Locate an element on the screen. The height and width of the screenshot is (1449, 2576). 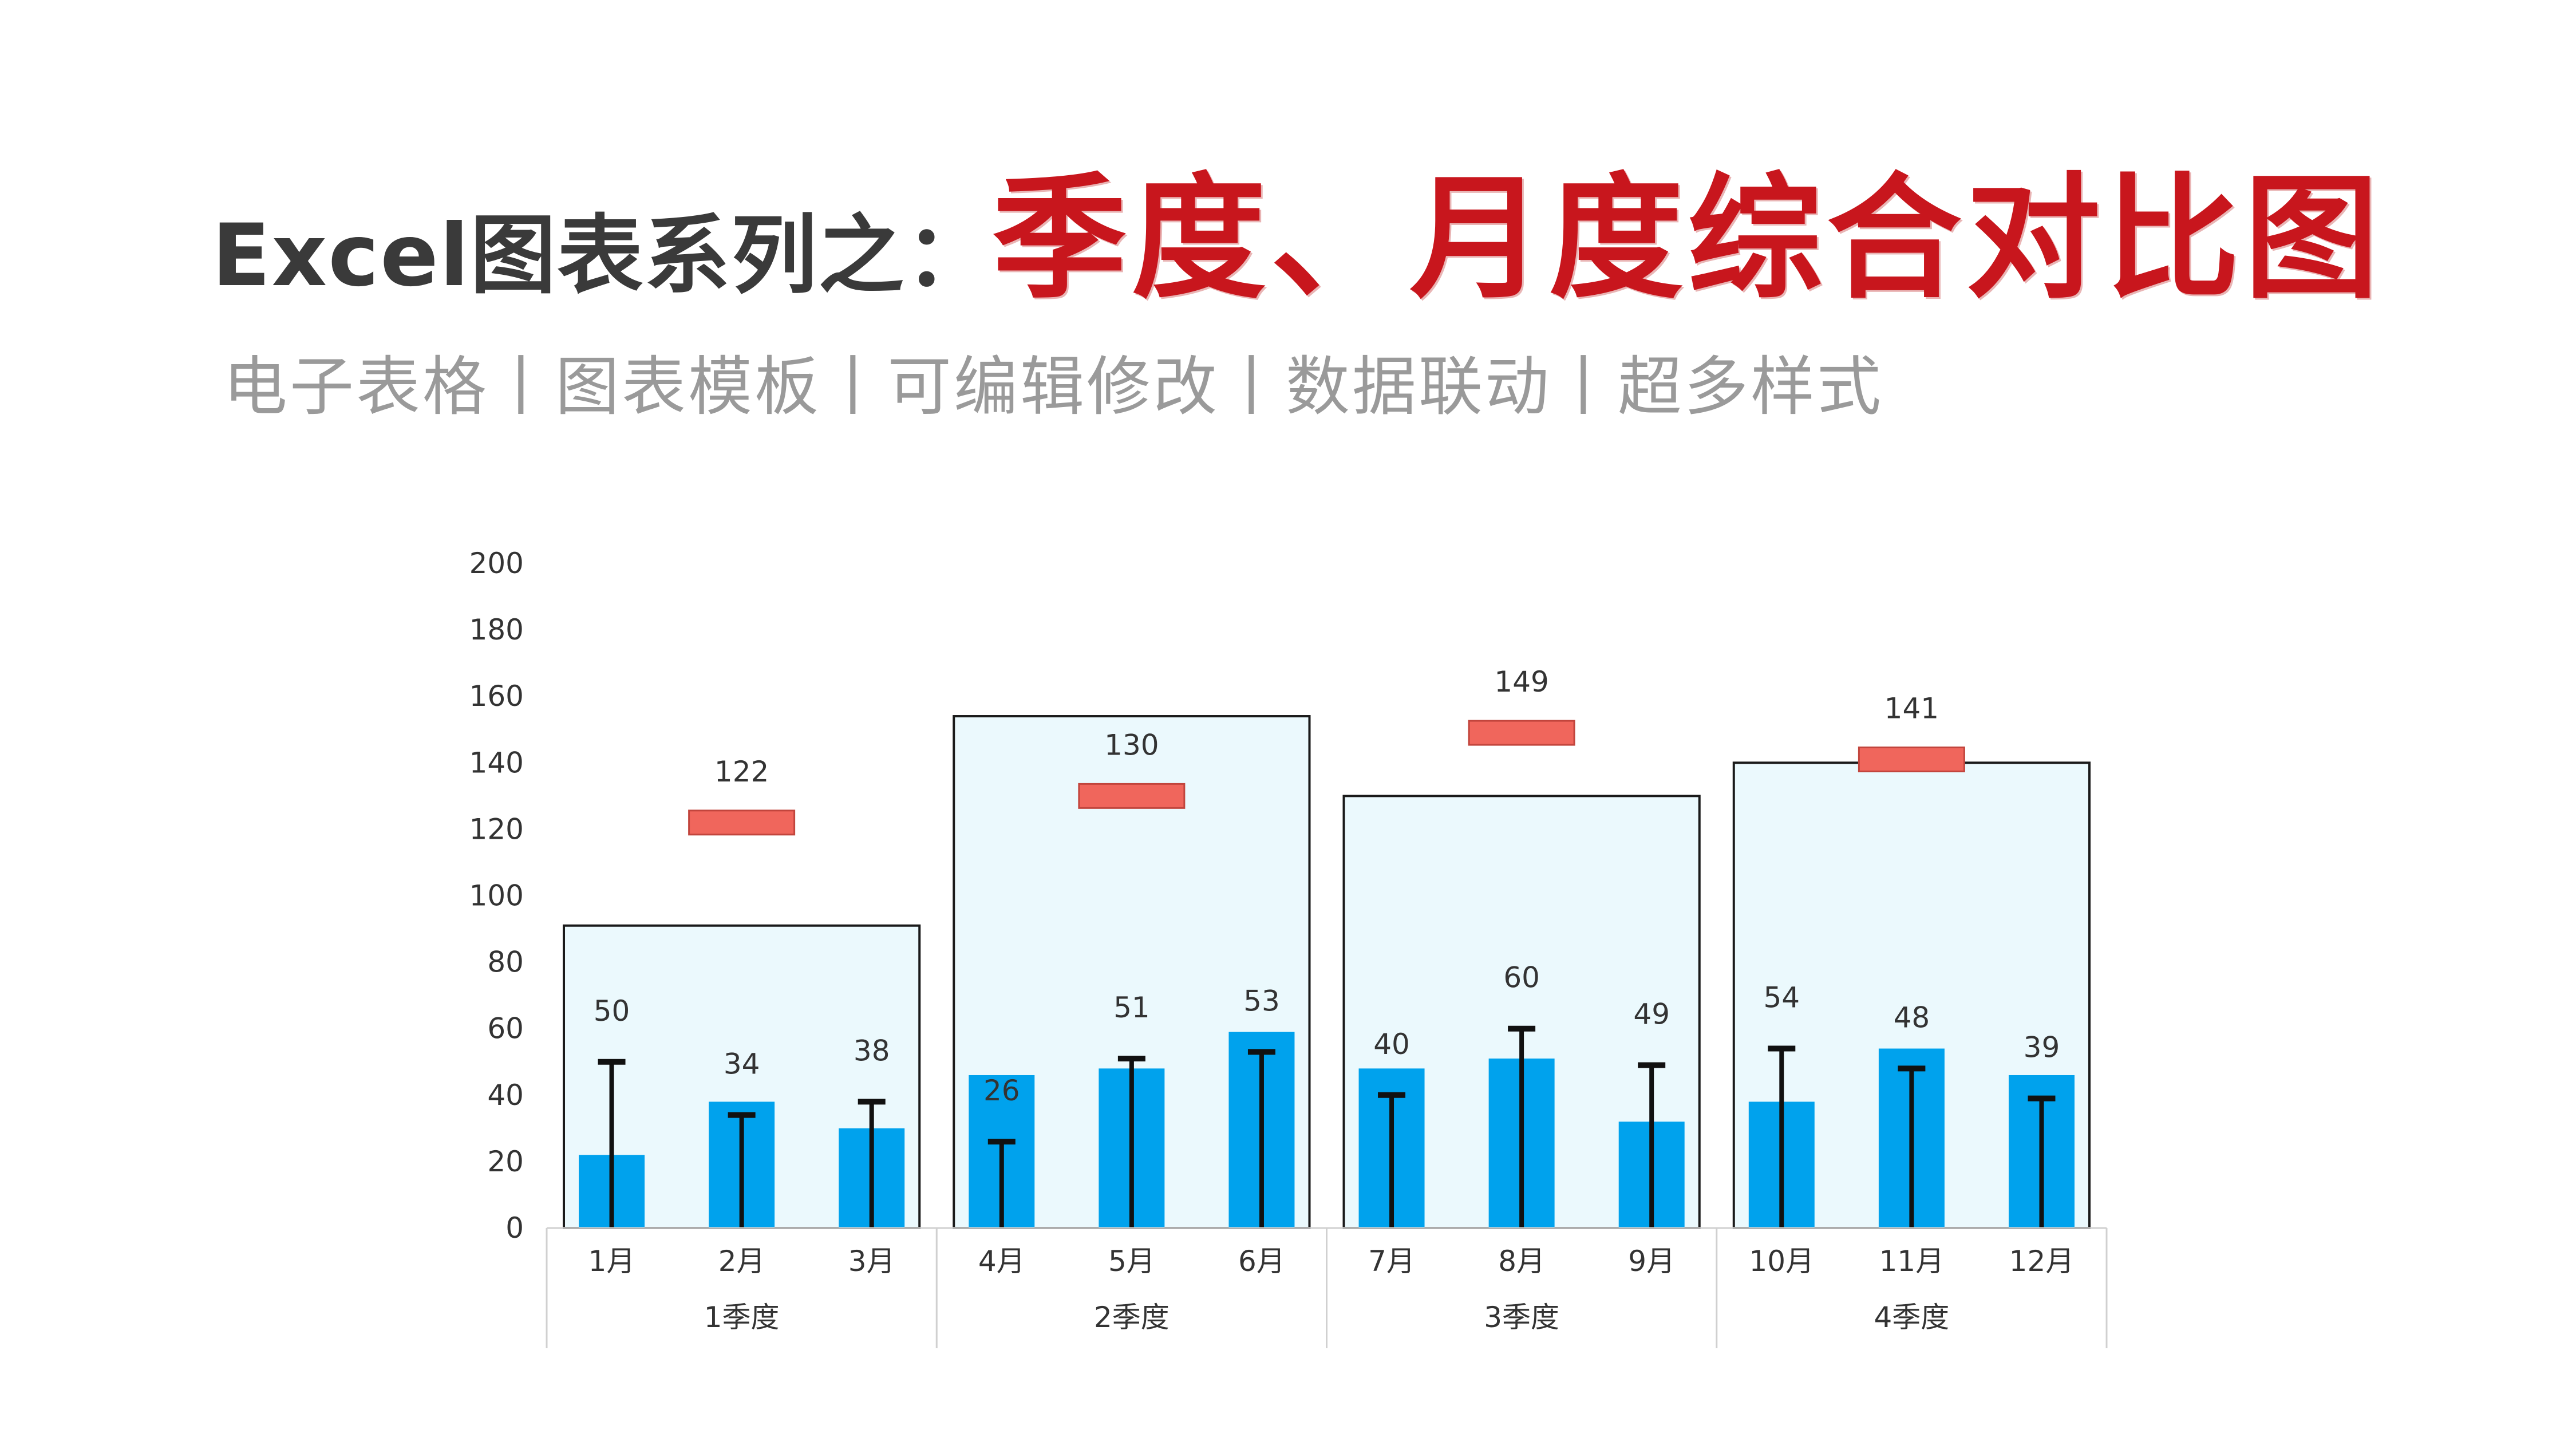
x-tick-label: 5月 is located at coordinates (1131, 1261).